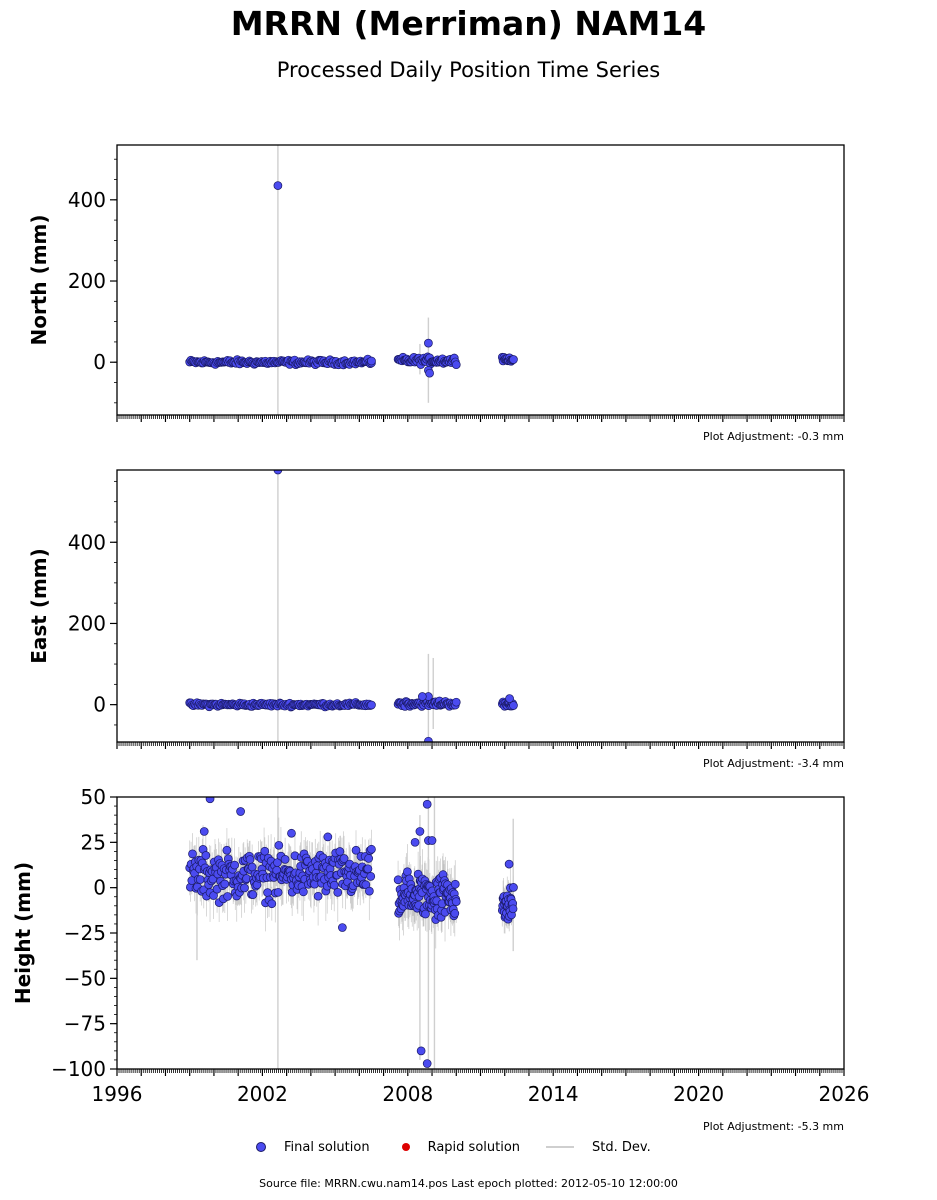 Image resolution: width=937 pixels, height=1200 pixels. I want to click on y-tick-label: −75, so click(85, 1024).